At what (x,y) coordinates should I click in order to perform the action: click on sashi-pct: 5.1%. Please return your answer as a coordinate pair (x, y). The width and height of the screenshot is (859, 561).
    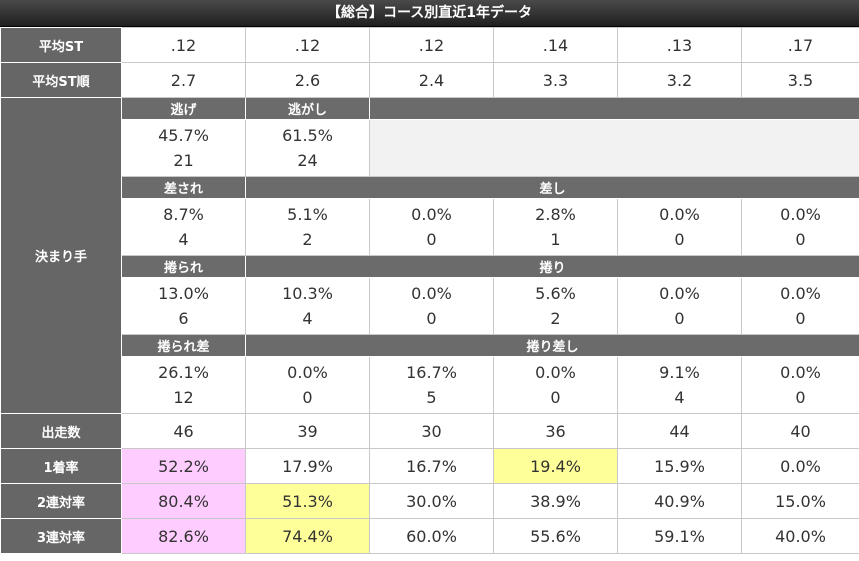
    Looking at the image, I should click on (307, 214).